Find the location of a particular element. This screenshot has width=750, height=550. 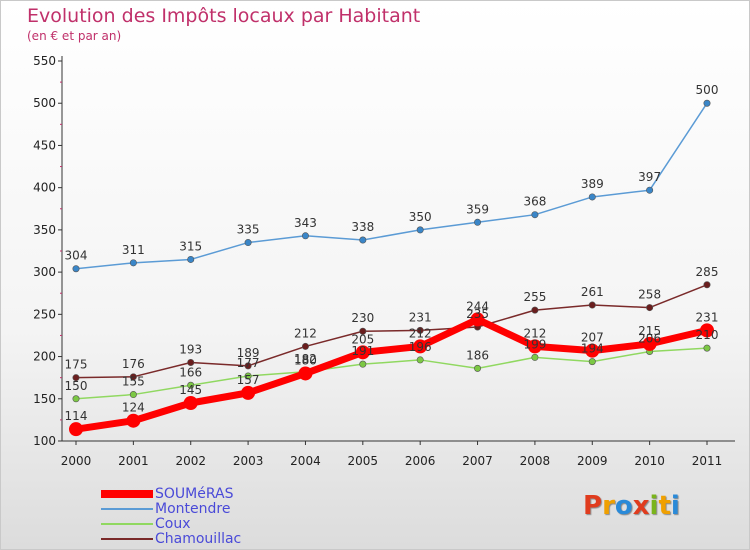

data-label: 194 is located at coordinates (592, 349).